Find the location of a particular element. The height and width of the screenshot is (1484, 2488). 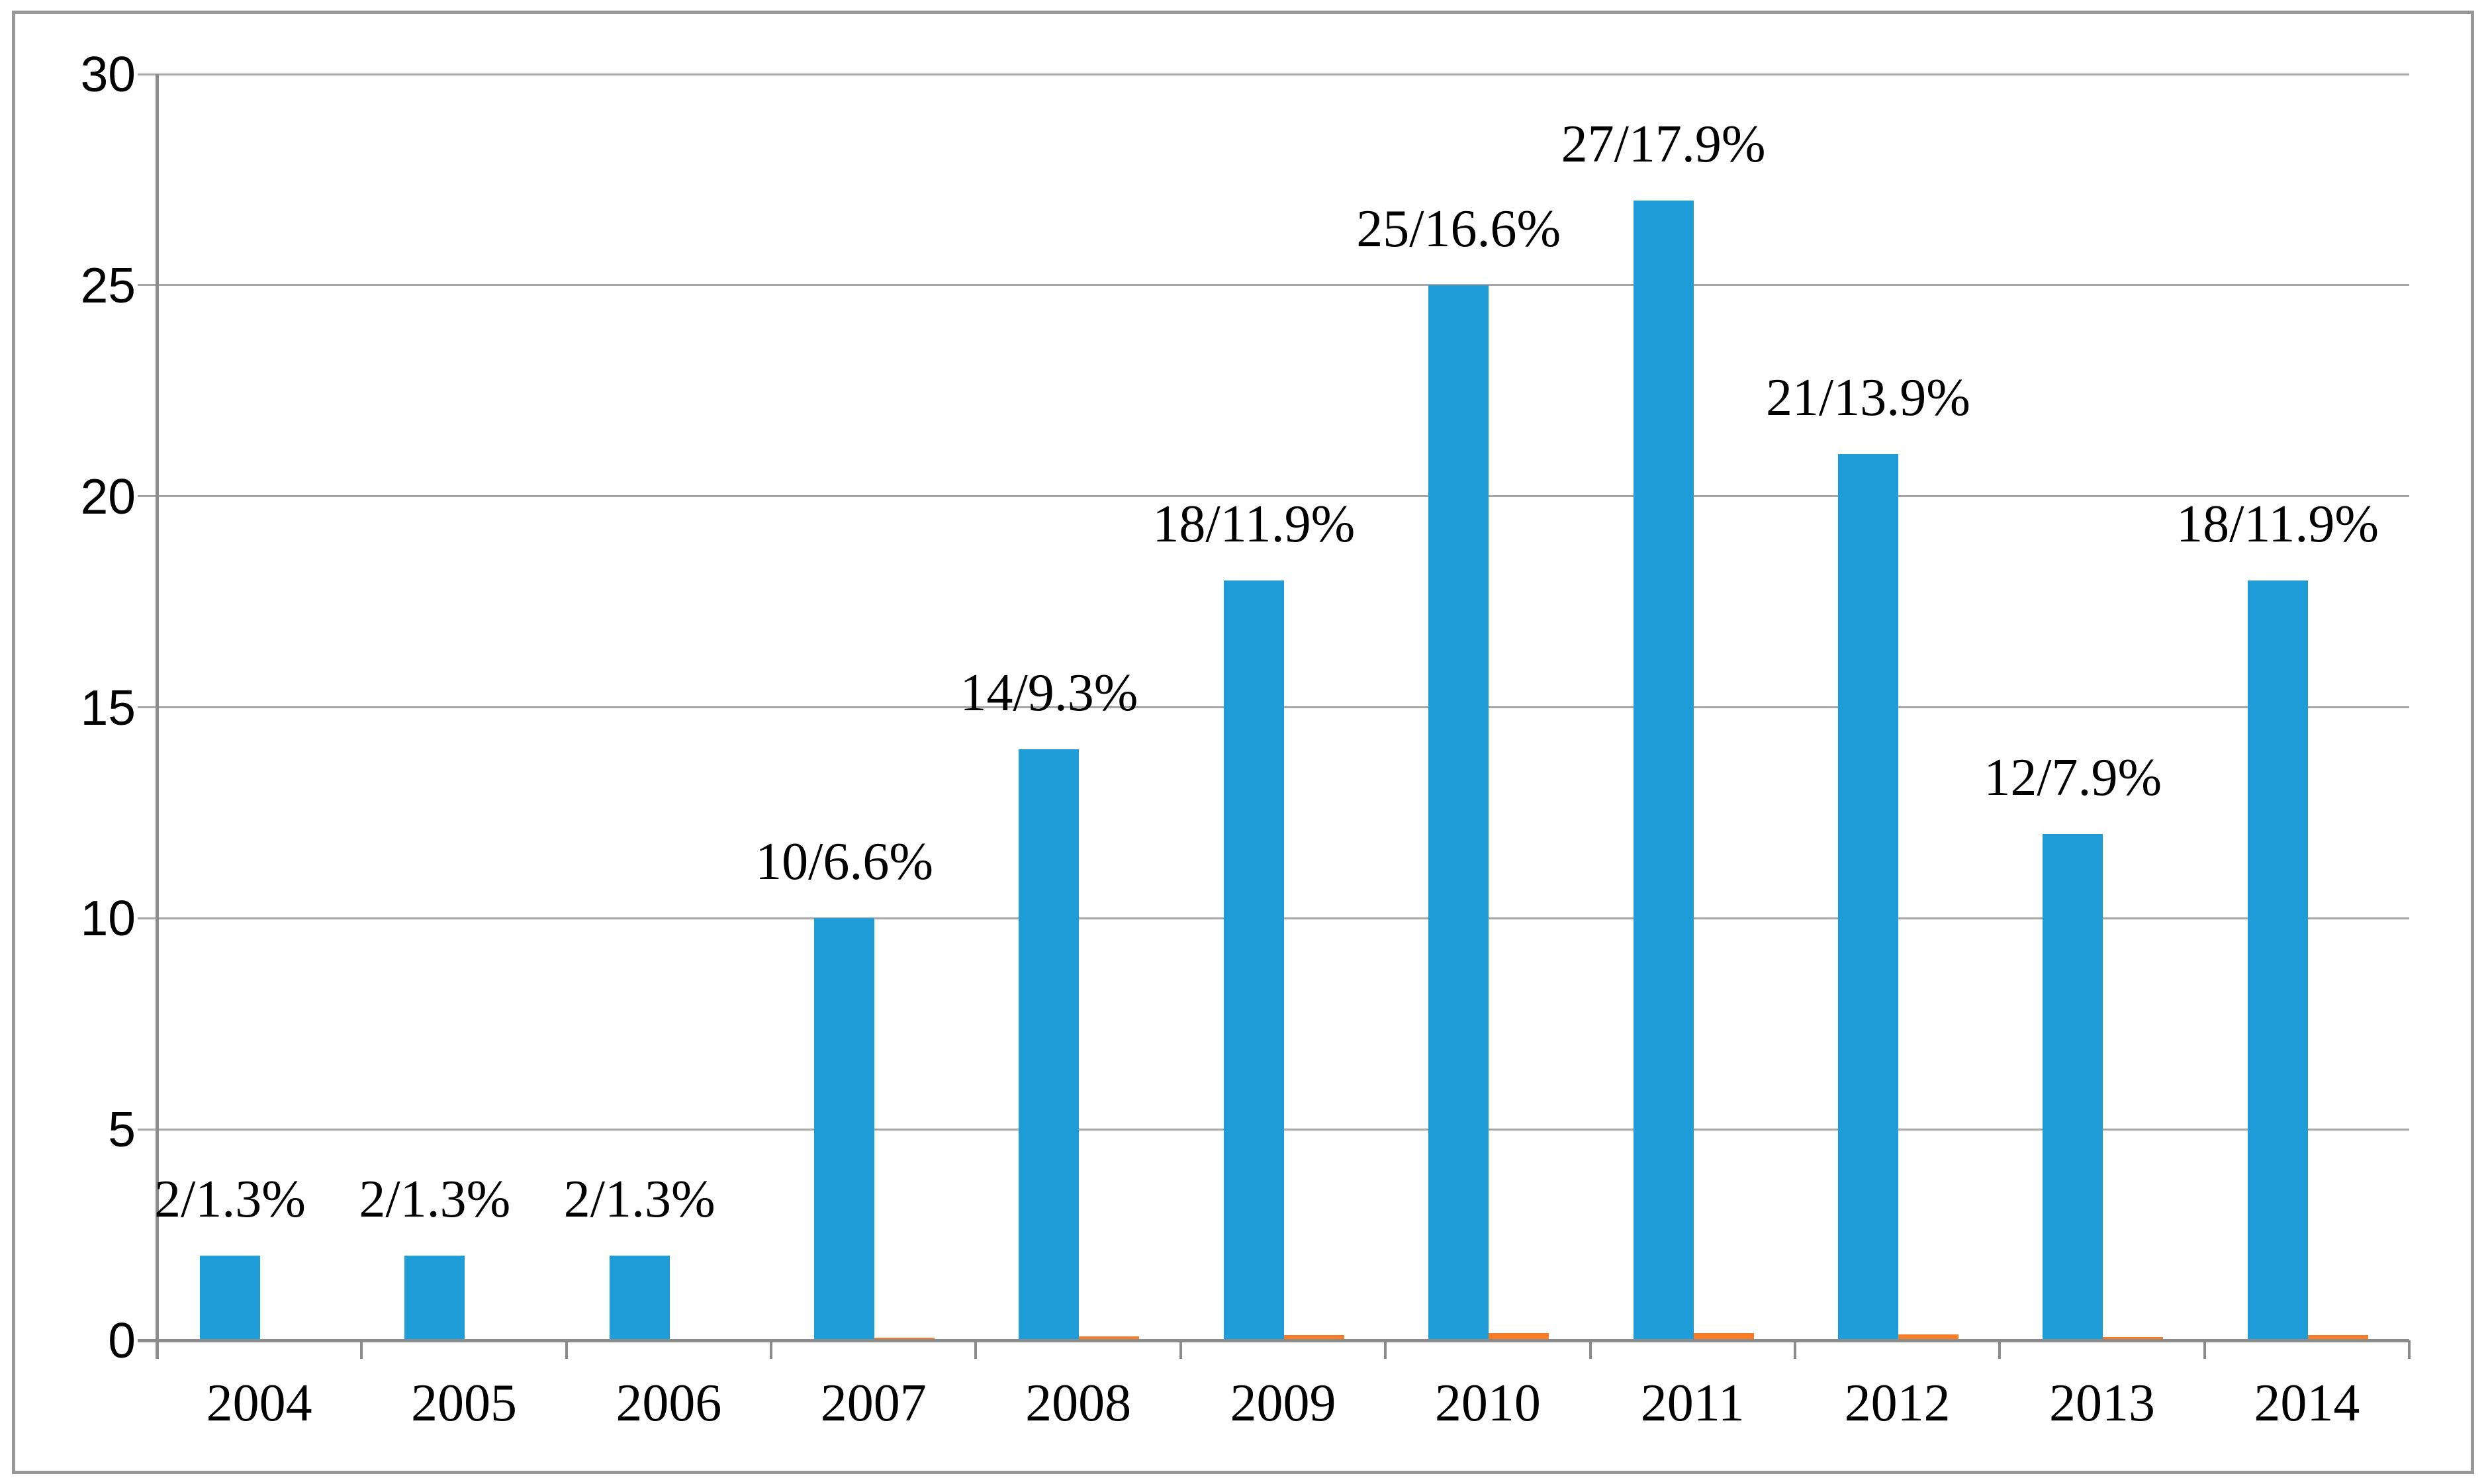

bar-proportion-2008 is located at coordinates (1109, 1338).